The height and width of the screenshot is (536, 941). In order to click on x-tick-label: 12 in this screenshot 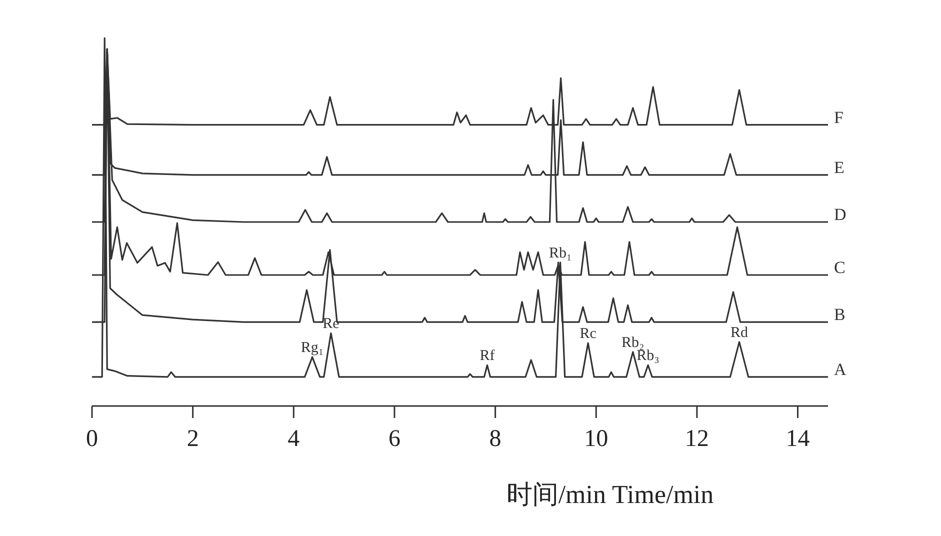, I will do `click(696, 439)`.